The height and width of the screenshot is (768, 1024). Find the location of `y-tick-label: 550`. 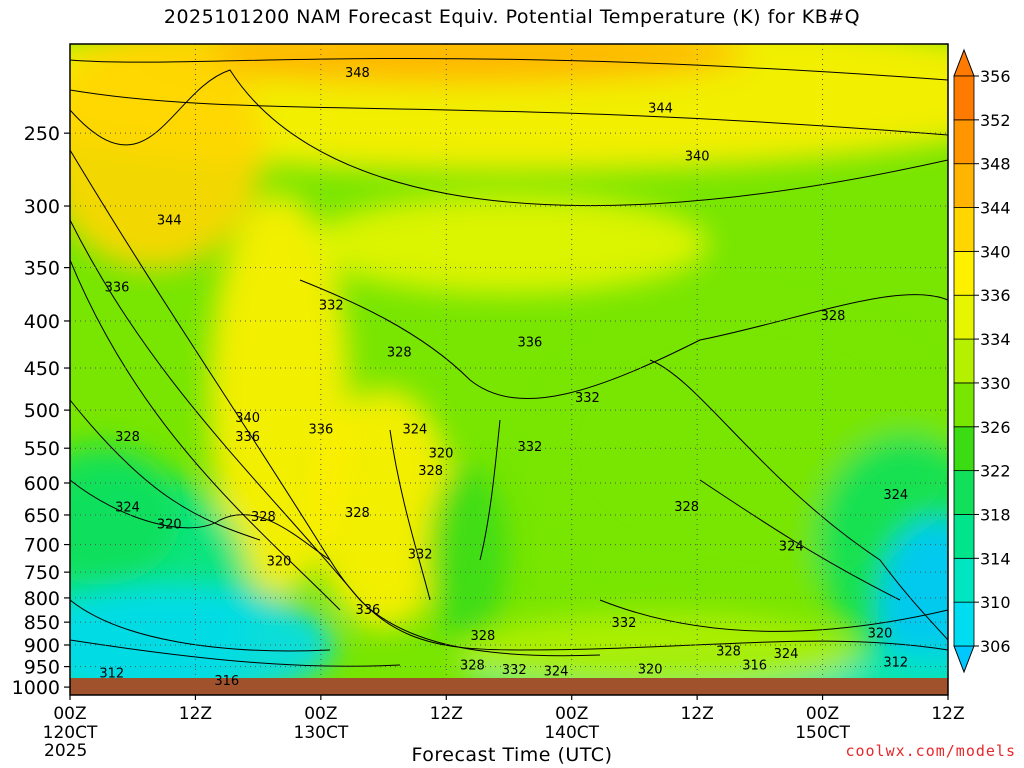

y-tick-label: 550 is located at coordinates (42, 449).